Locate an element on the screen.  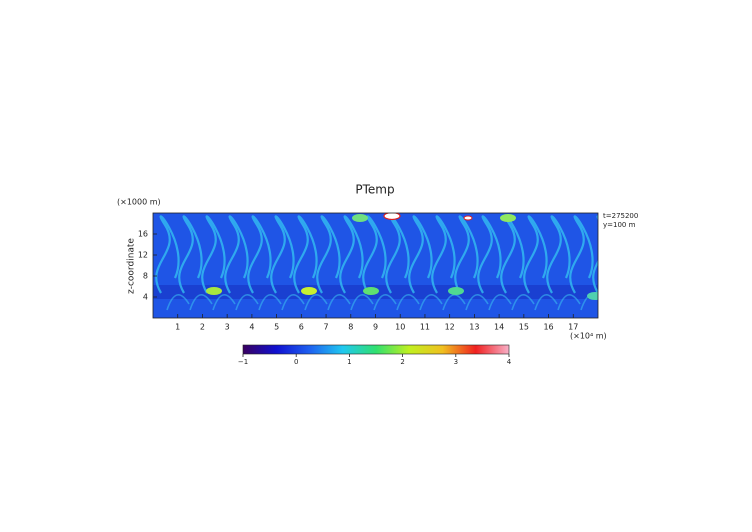
x-tick-label: 7 is located at coordinates (326, 327).